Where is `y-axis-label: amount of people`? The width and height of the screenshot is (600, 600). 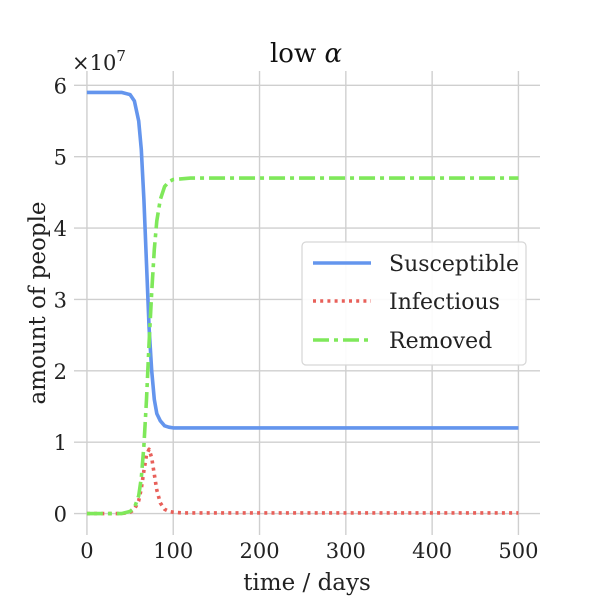
y-axis-label: amount of people is located at coordinates (38, 302).